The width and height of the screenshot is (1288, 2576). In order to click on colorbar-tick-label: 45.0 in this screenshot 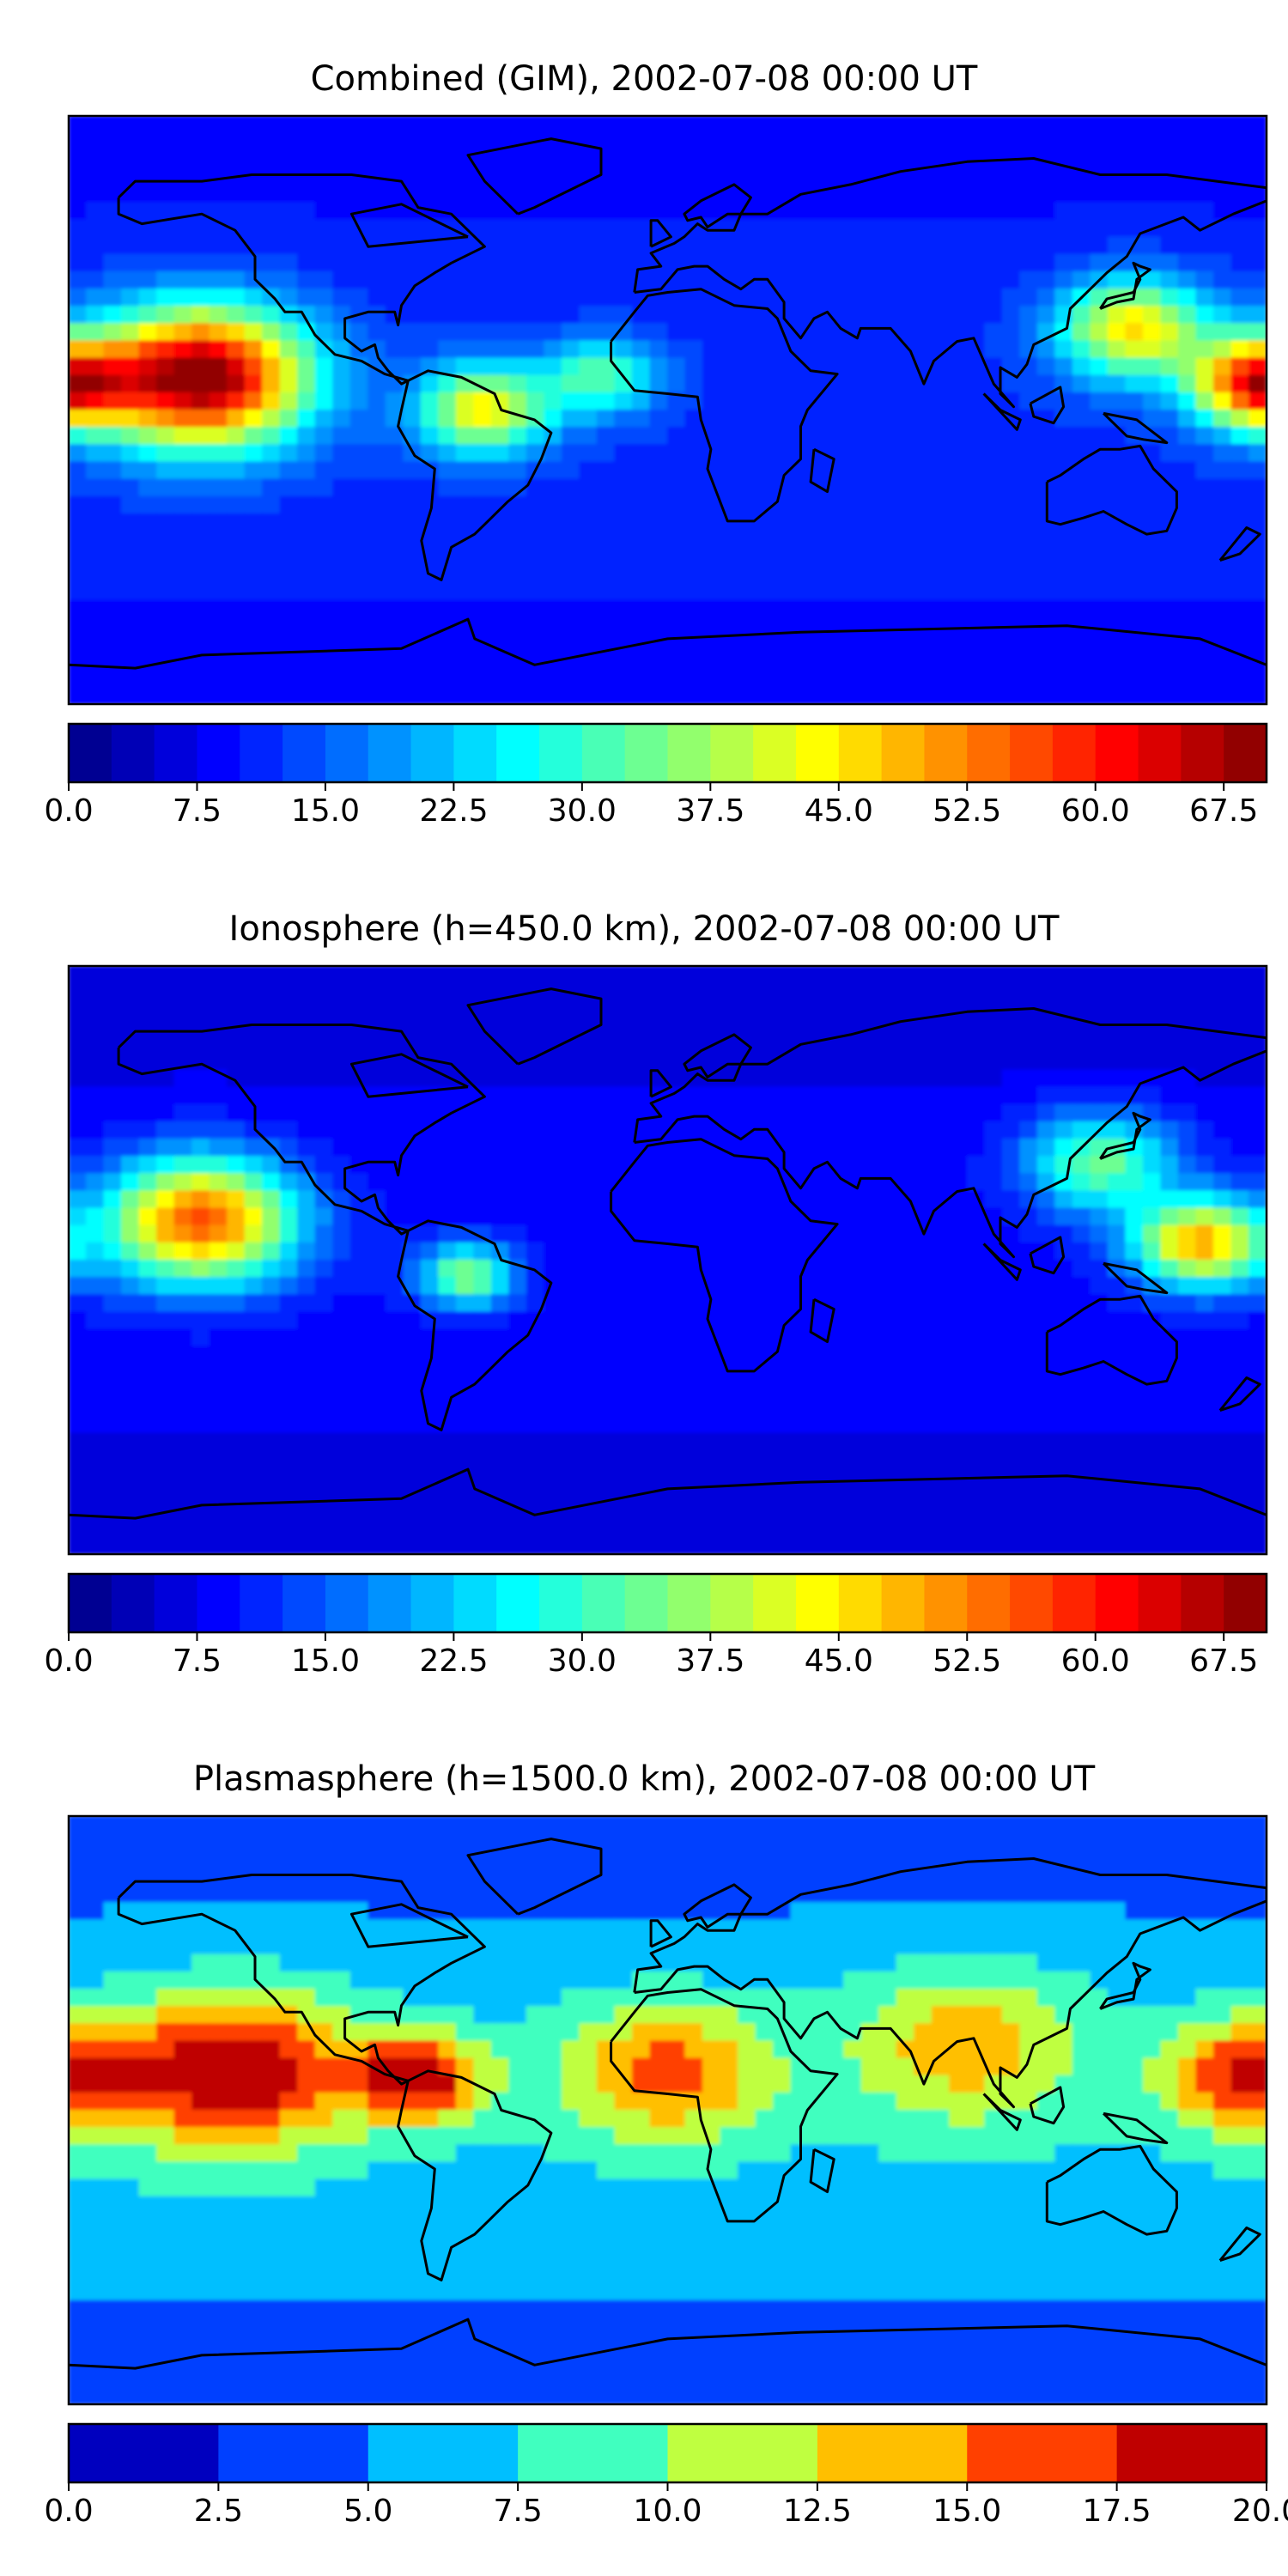, I will do `click(839, 811)`.